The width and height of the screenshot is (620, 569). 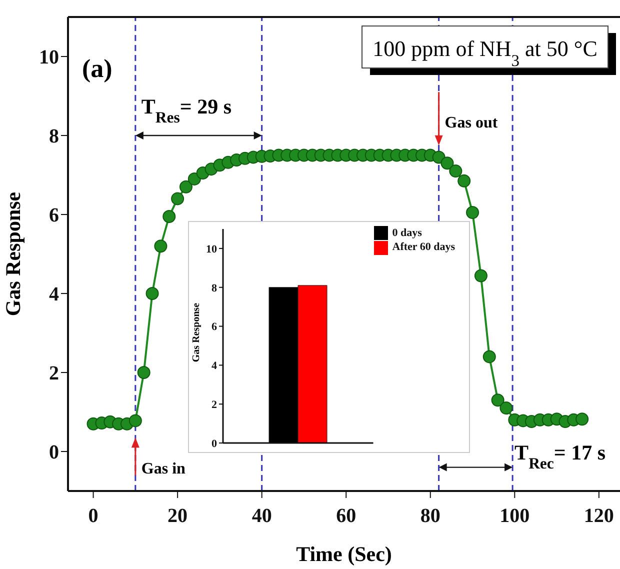 I want to click on x-tick-label: 100, so click(x=515, y=516).